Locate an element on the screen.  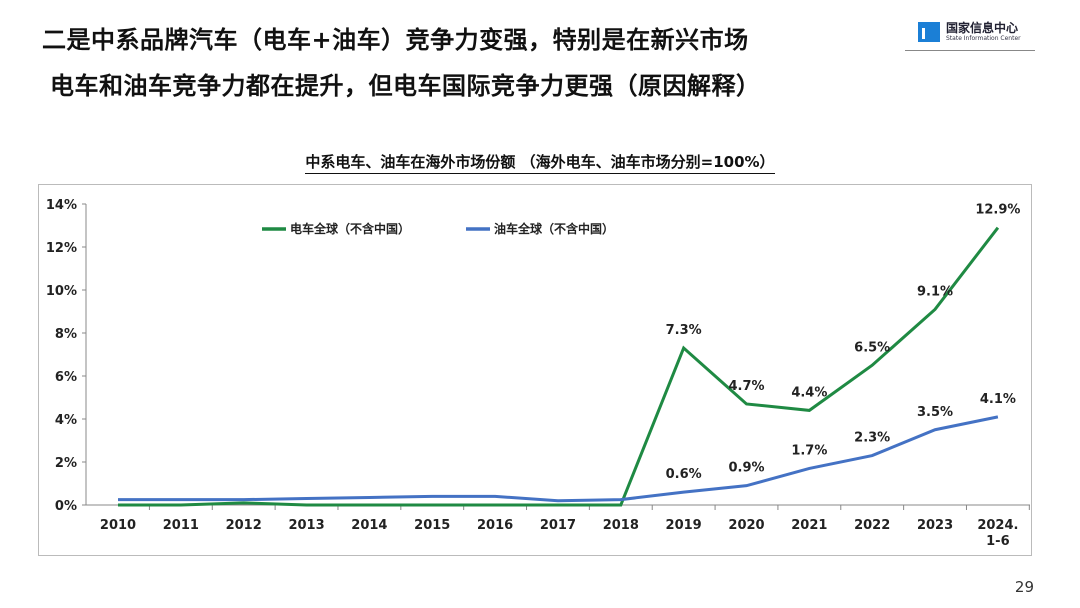
y-tick-label: 12% is located at coordinates (61, 248).